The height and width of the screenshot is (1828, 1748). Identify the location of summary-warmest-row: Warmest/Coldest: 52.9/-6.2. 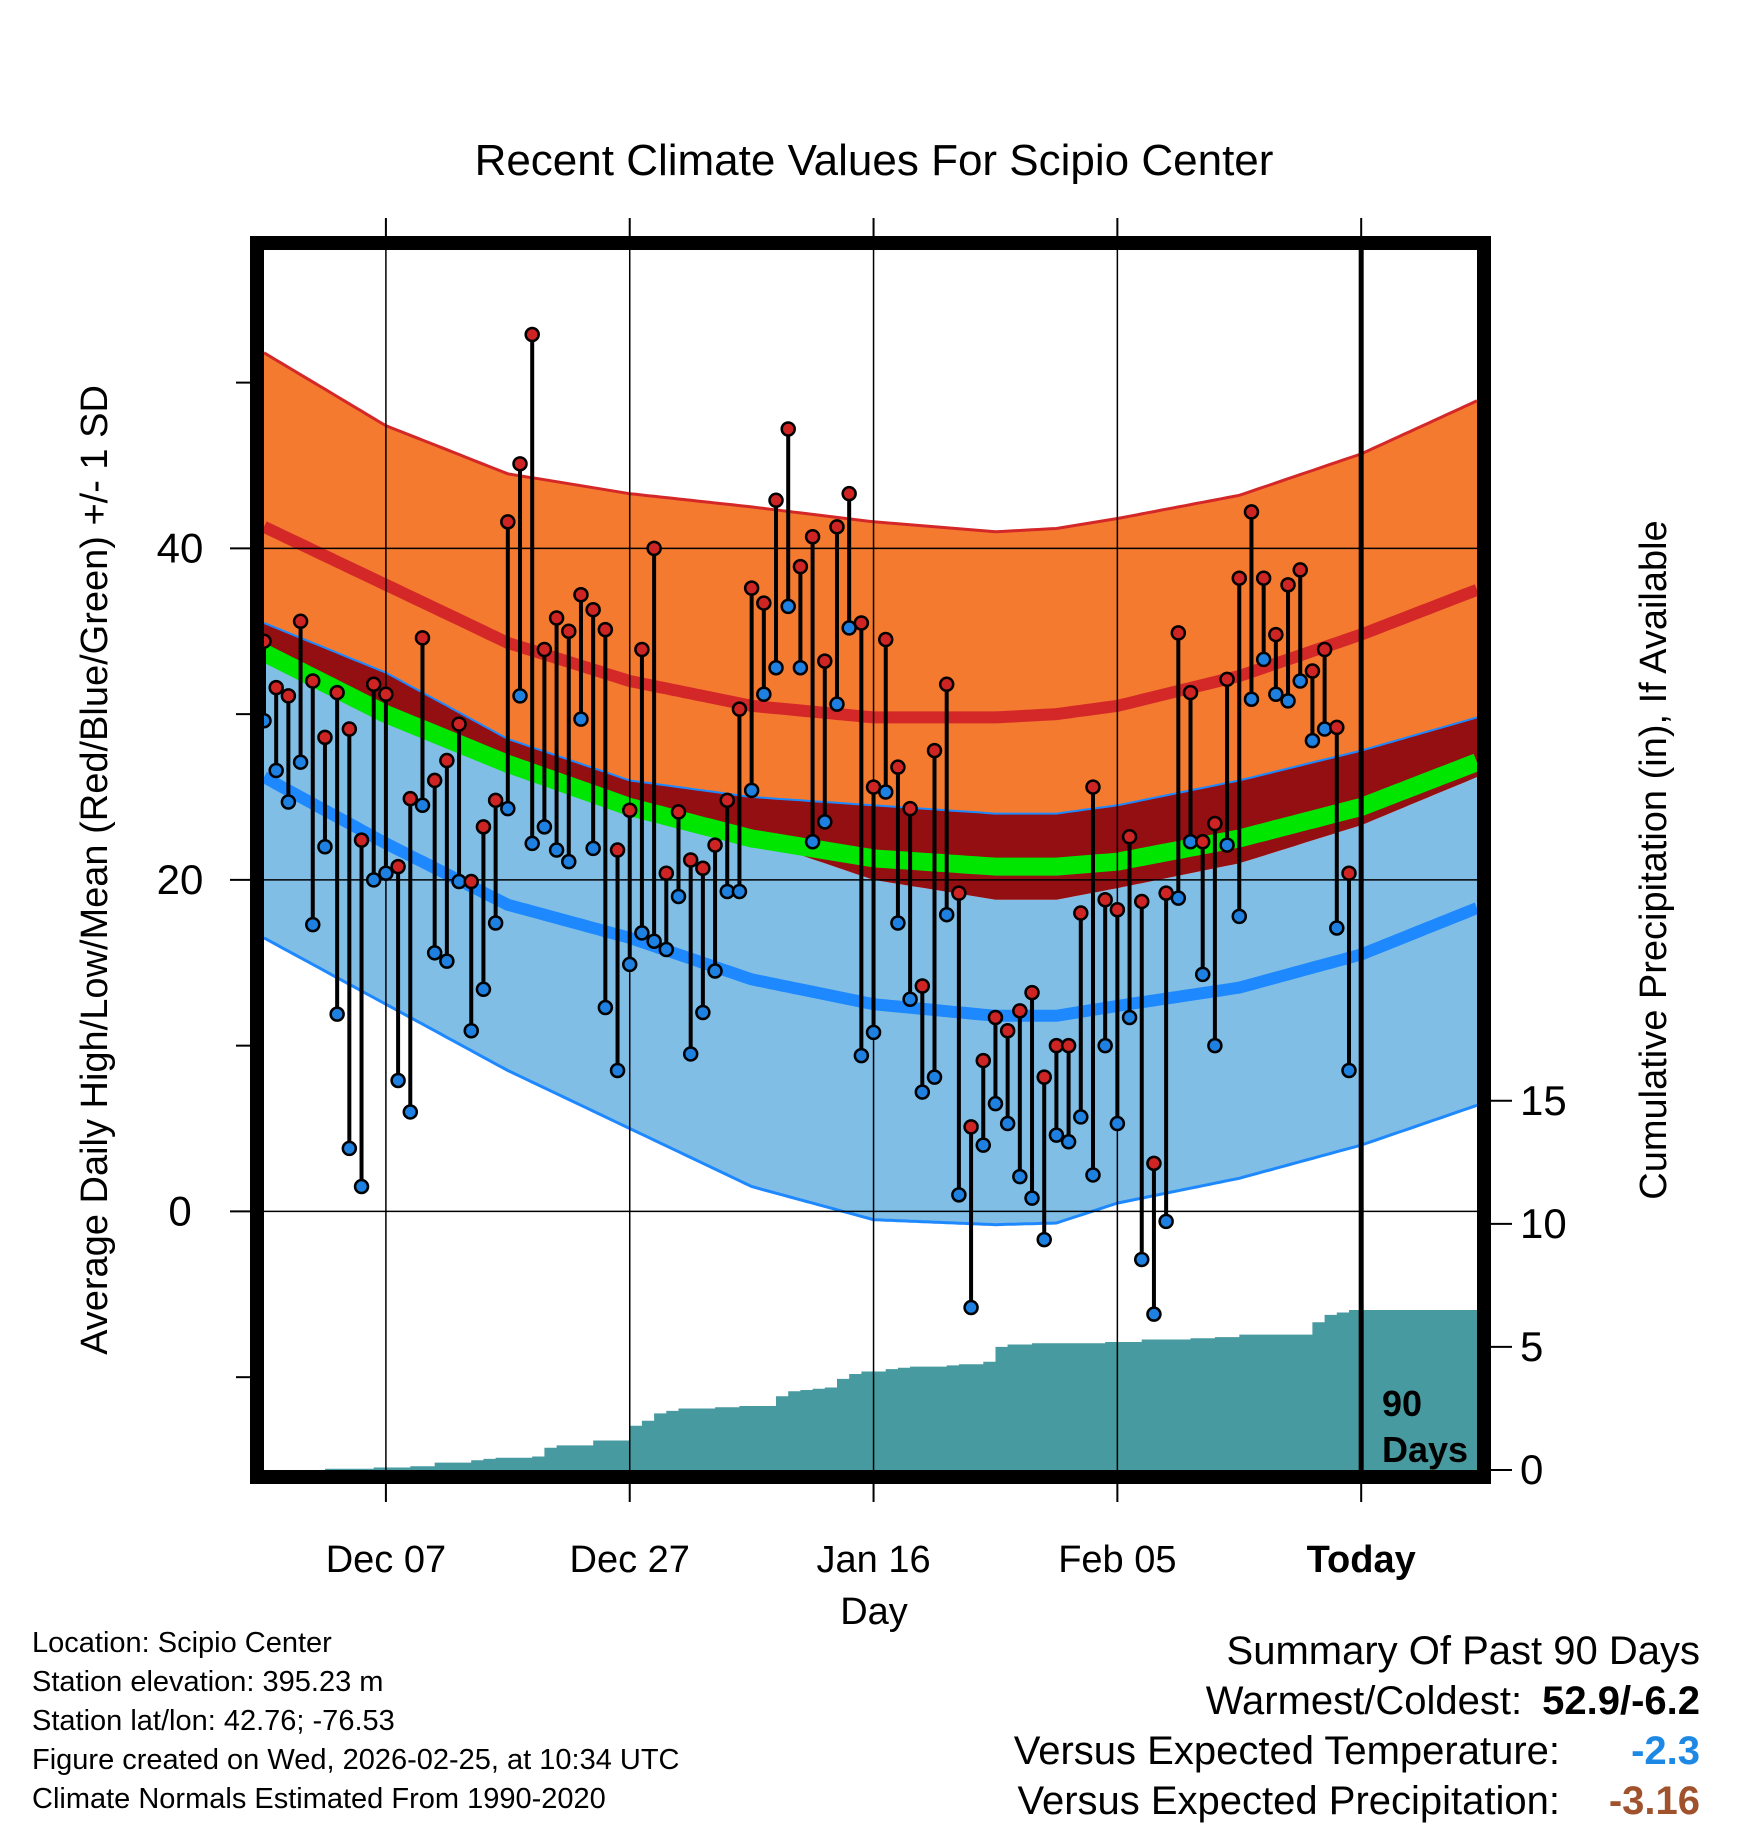
(1357, 1701).